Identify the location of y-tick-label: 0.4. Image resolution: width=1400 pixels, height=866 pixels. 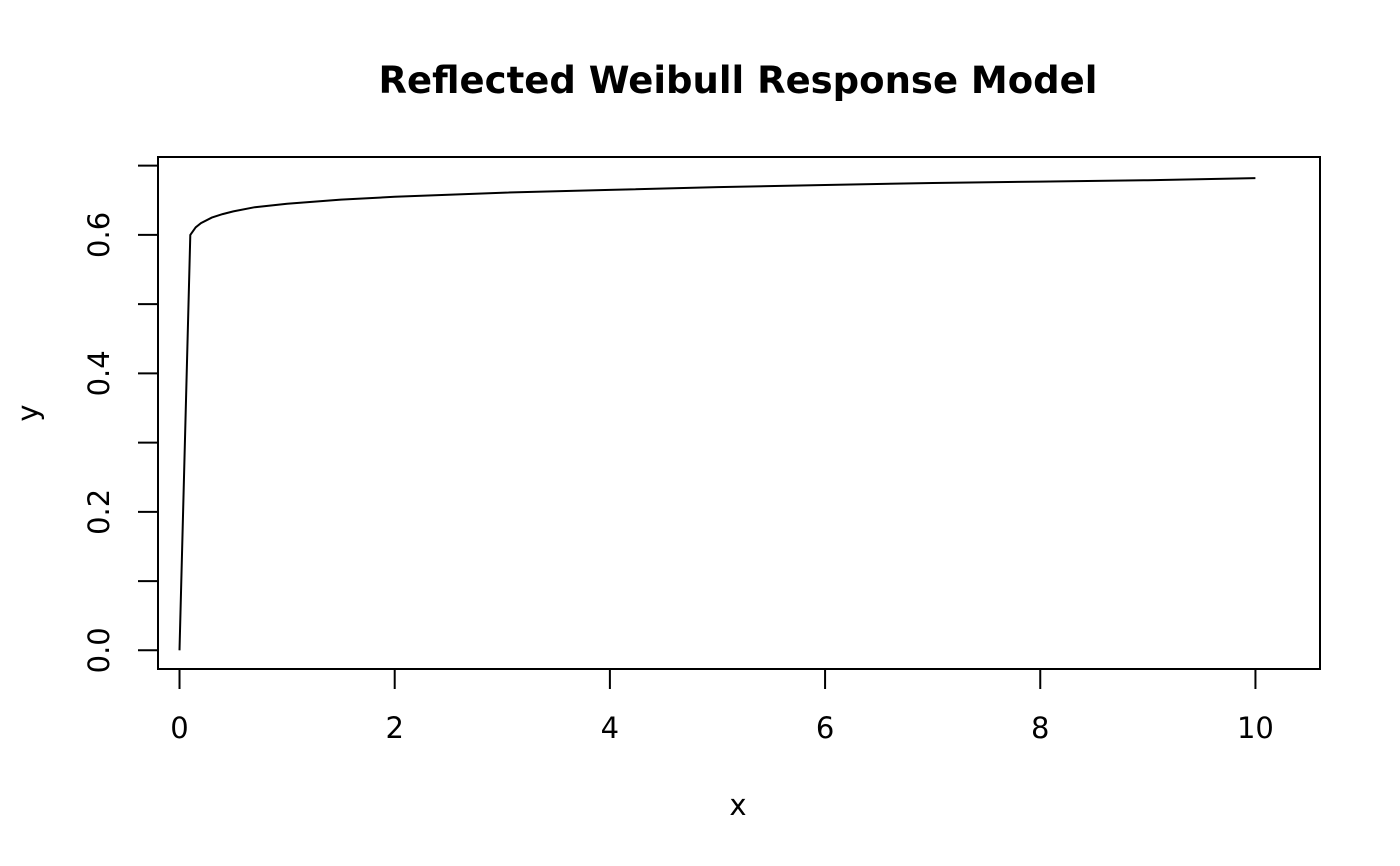
(99, 373).